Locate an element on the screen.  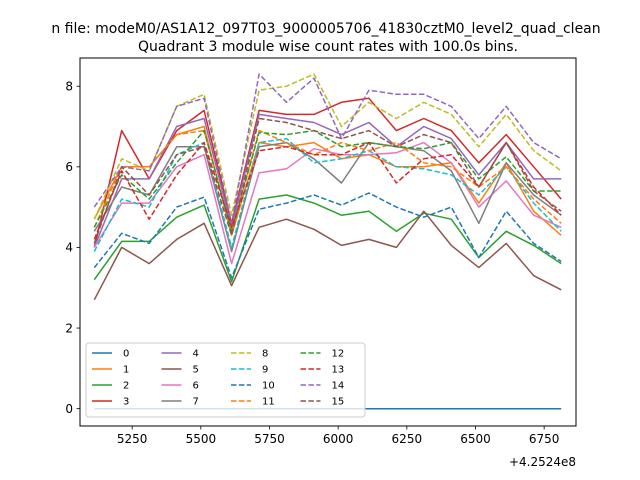
x-axis-ticks: 5250 5500 5750 6000 6250 6500 6750 is located at coordinates (338, 436).